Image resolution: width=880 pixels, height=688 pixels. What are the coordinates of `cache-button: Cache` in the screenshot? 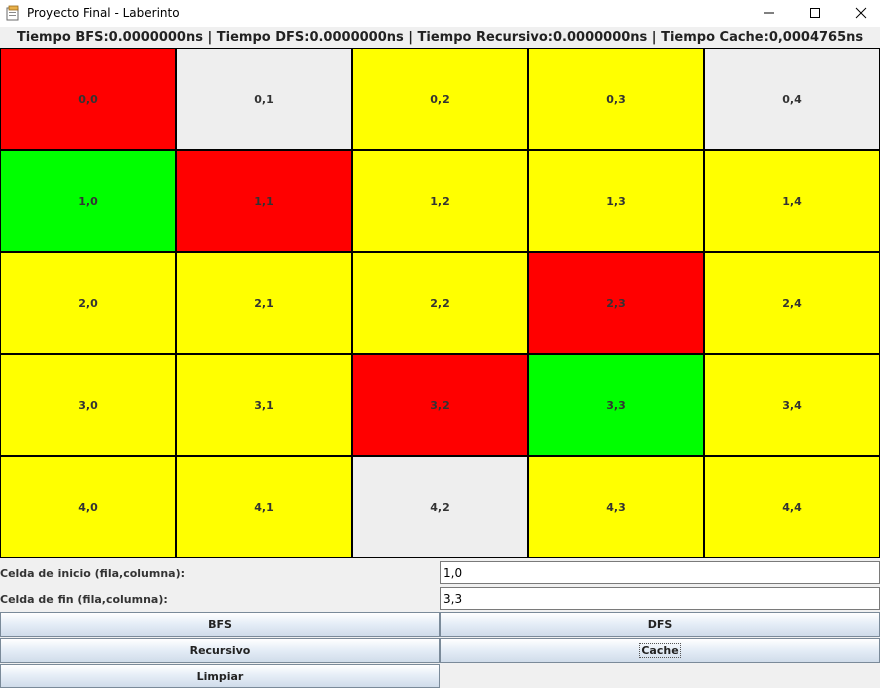 It's located at (660, 650).